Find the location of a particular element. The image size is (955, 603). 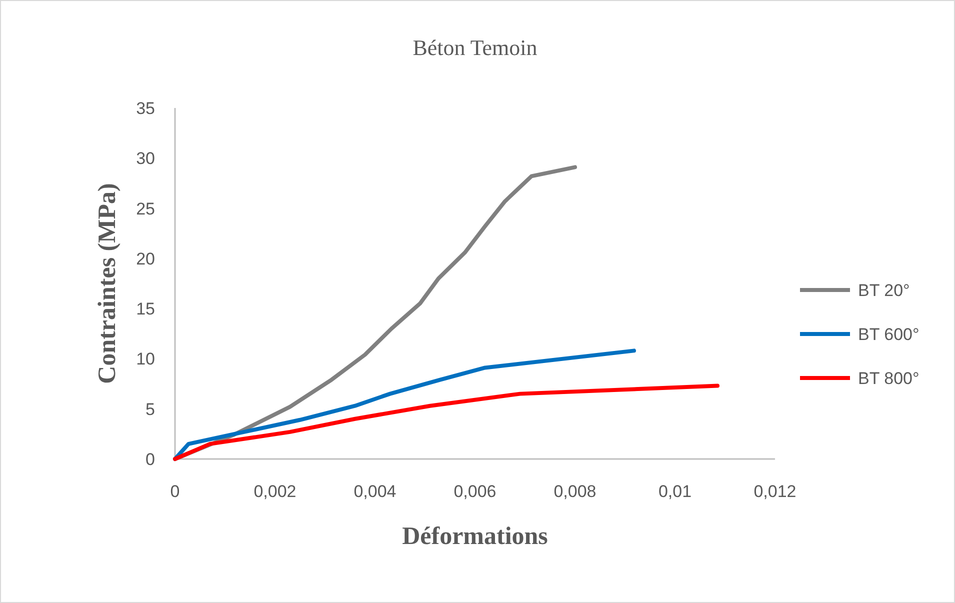

legend-label: BT 600° is located at coordinates (889, 334).